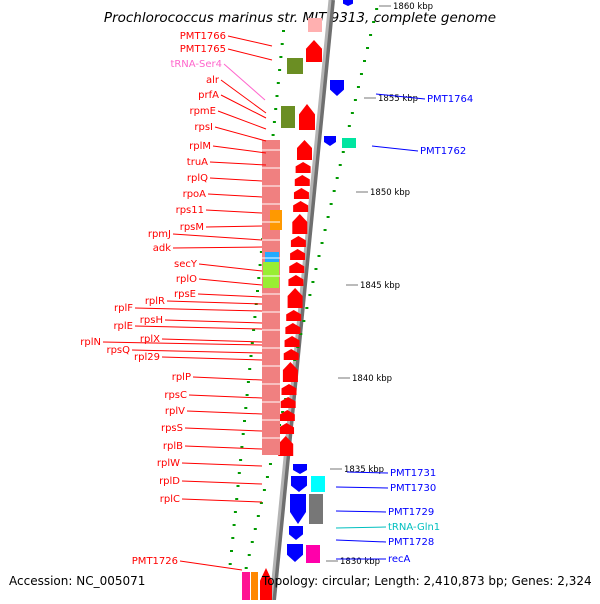 Image resolution: width=600 pixels, height=604 pixels. I want to click on gene-block-magenta, so click(313, 554).